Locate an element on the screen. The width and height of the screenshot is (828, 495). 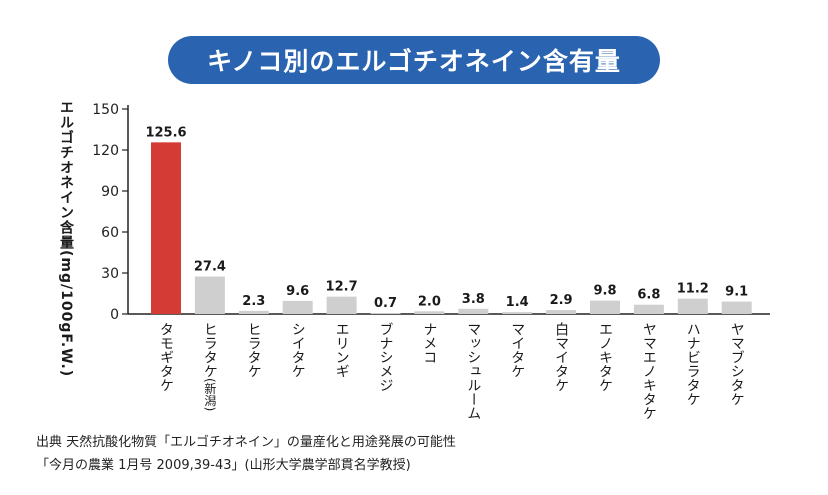
category-label: マイタケ is located at coordinates (517, 350).